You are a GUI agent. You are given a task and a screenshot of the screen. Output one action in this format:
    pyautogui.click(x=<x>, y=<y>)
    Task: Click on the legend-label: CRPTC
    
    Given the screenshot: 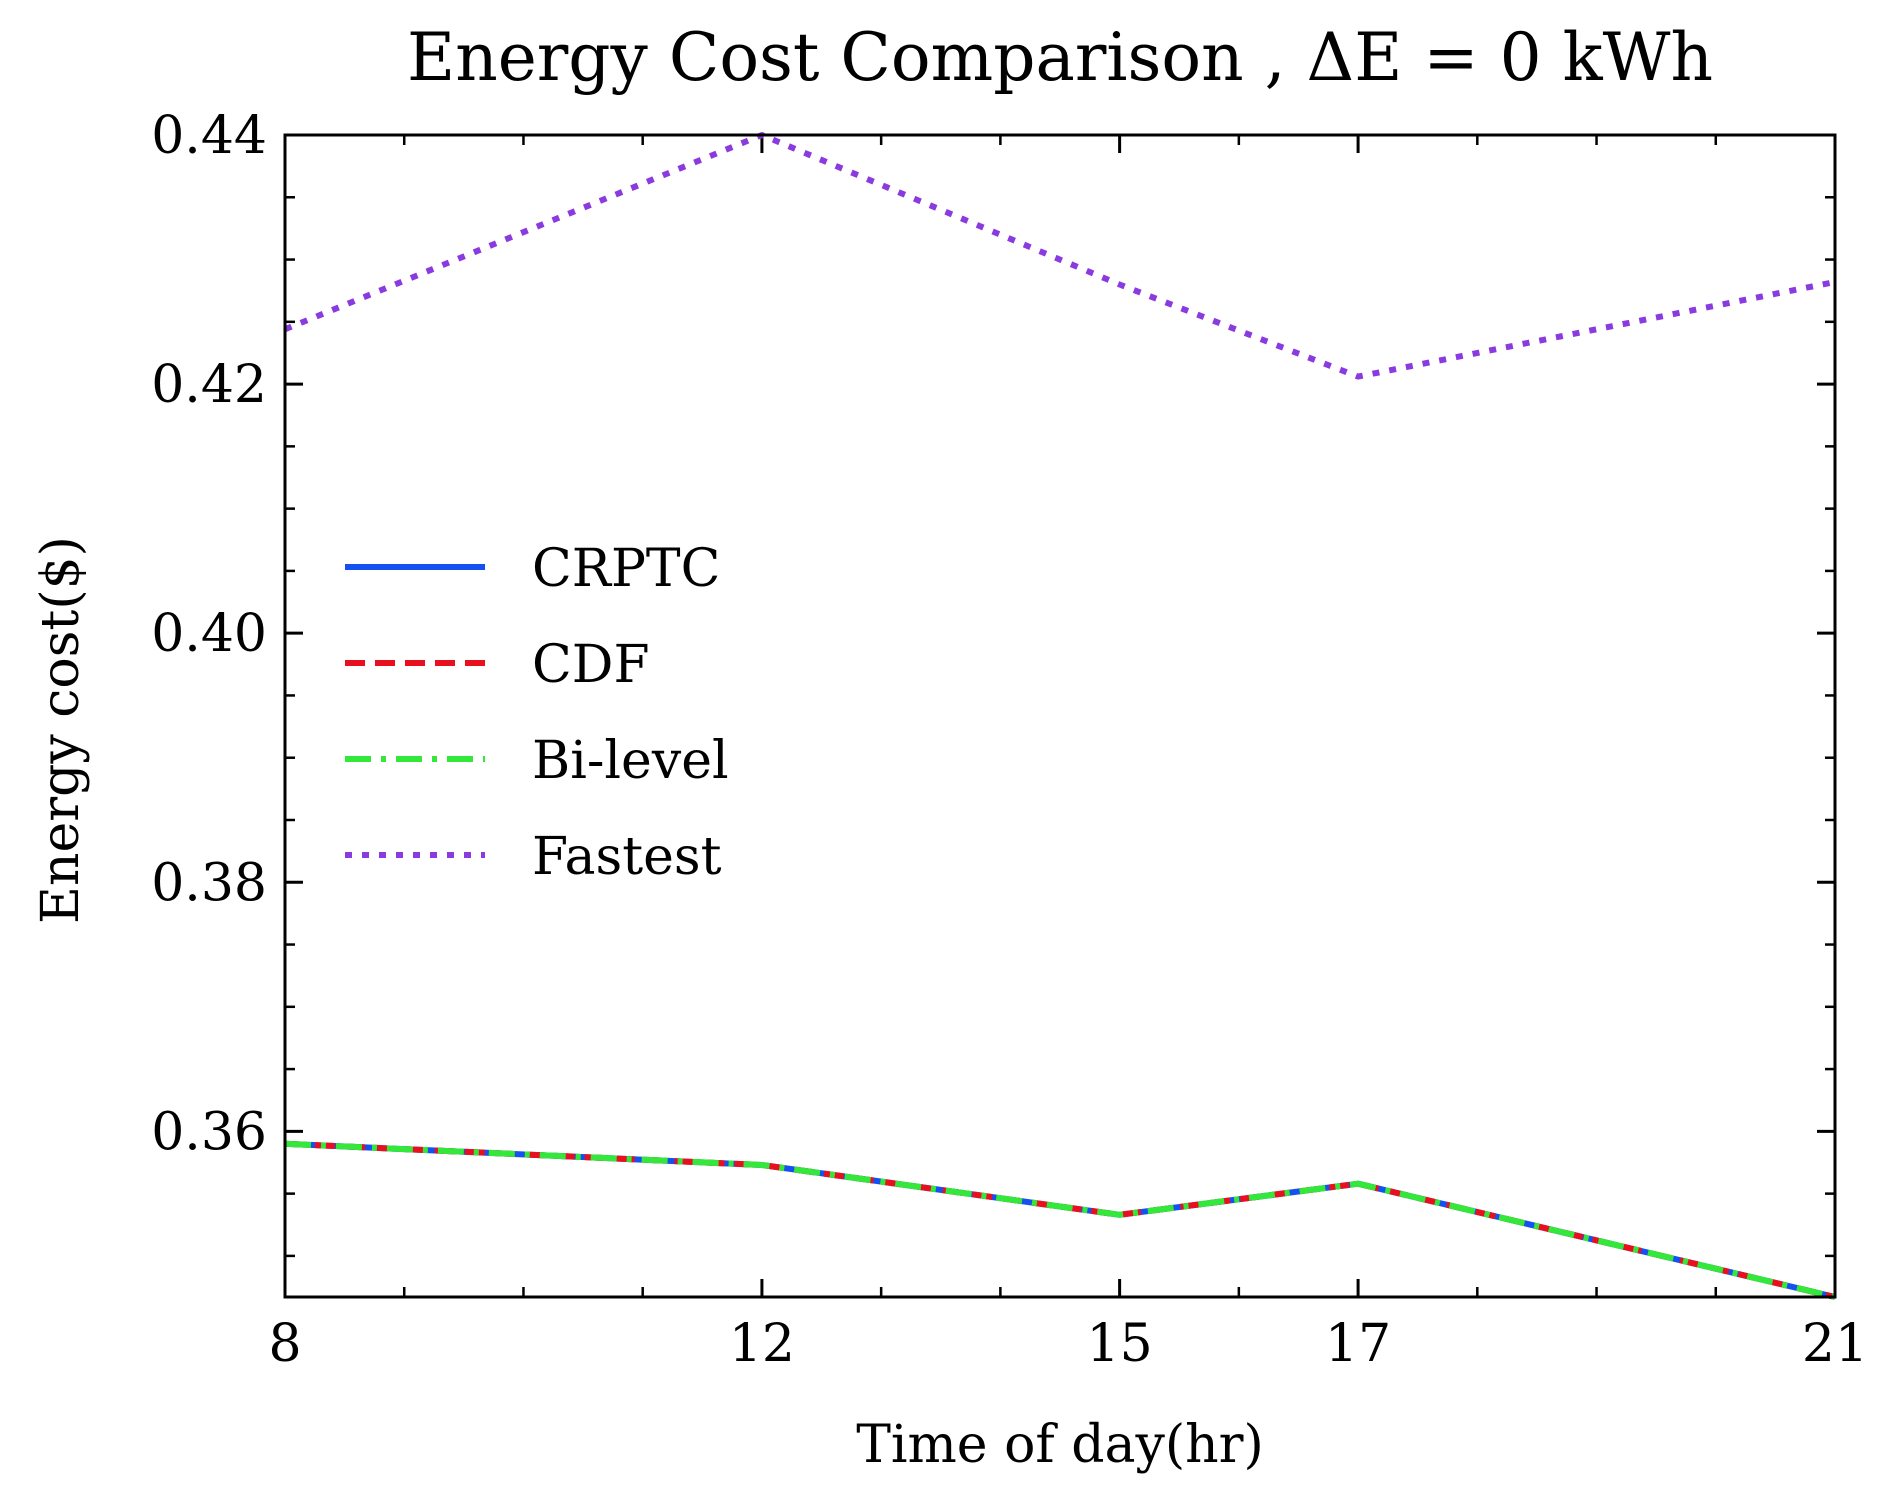 What is the action you would take?
    pyautogui.click(x=626, y=569)
    